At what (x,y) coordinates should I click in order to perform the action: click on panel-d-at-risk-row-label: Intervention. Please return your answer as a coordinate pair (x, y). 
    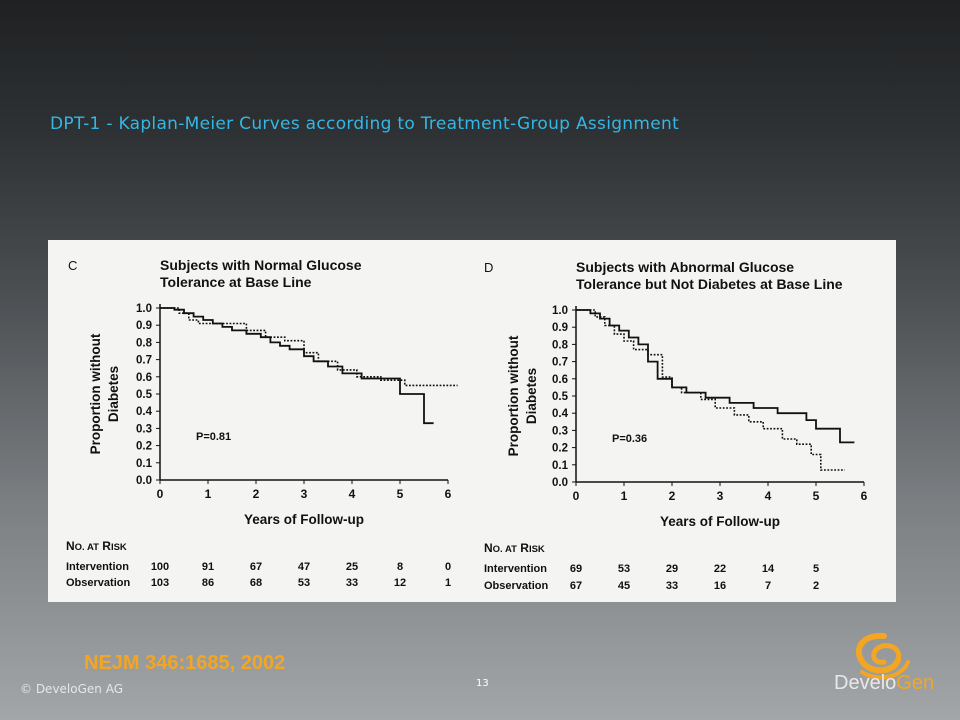
    Looking at the image, I should click on (515, 569).